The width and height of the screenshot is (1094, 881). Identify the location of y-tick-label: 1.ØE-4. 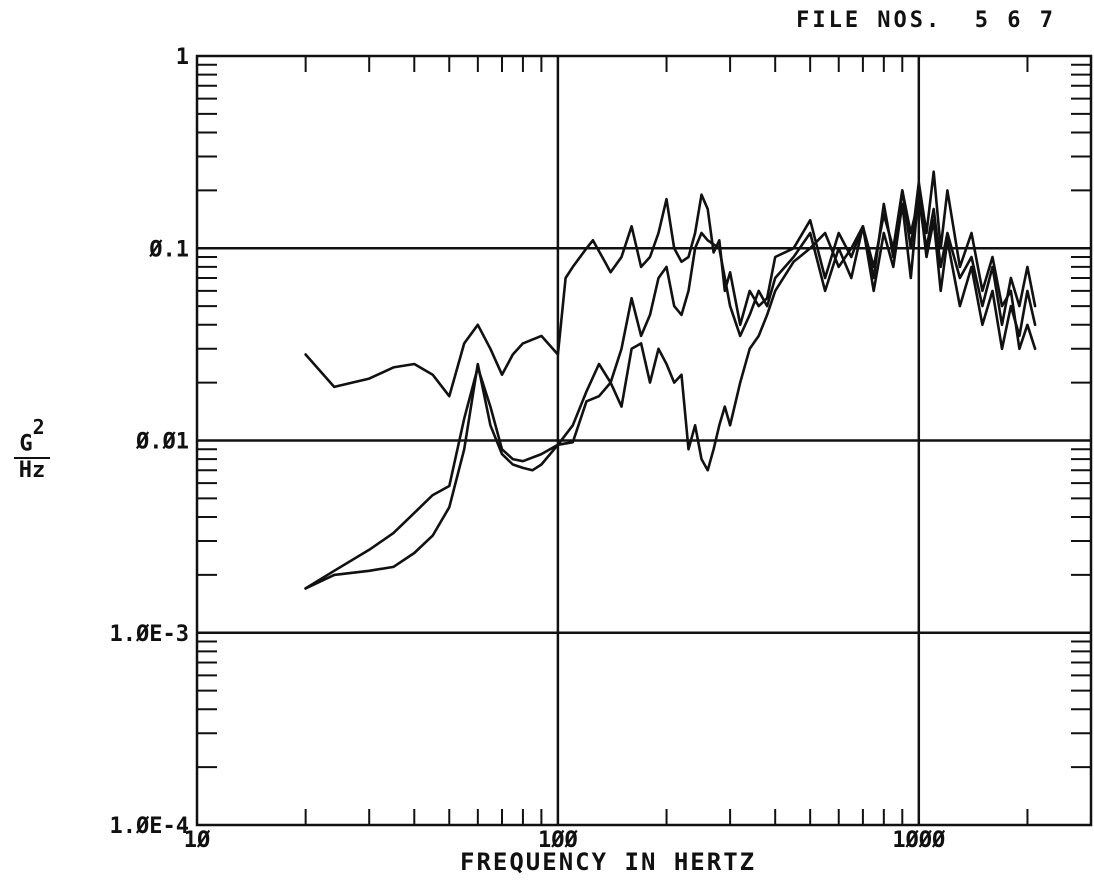
(149, 826).